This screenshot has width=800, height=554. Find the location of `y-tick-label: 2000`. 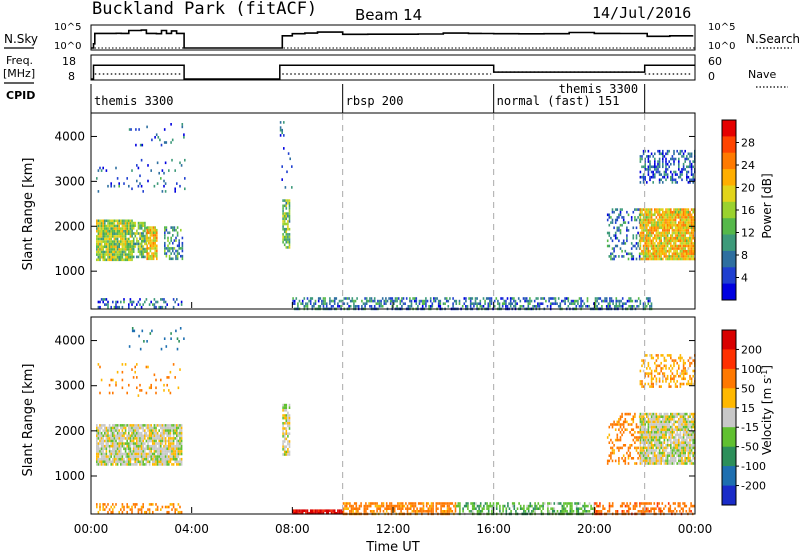

y-tick-label: 2000 is located at coordinates (69, 226).